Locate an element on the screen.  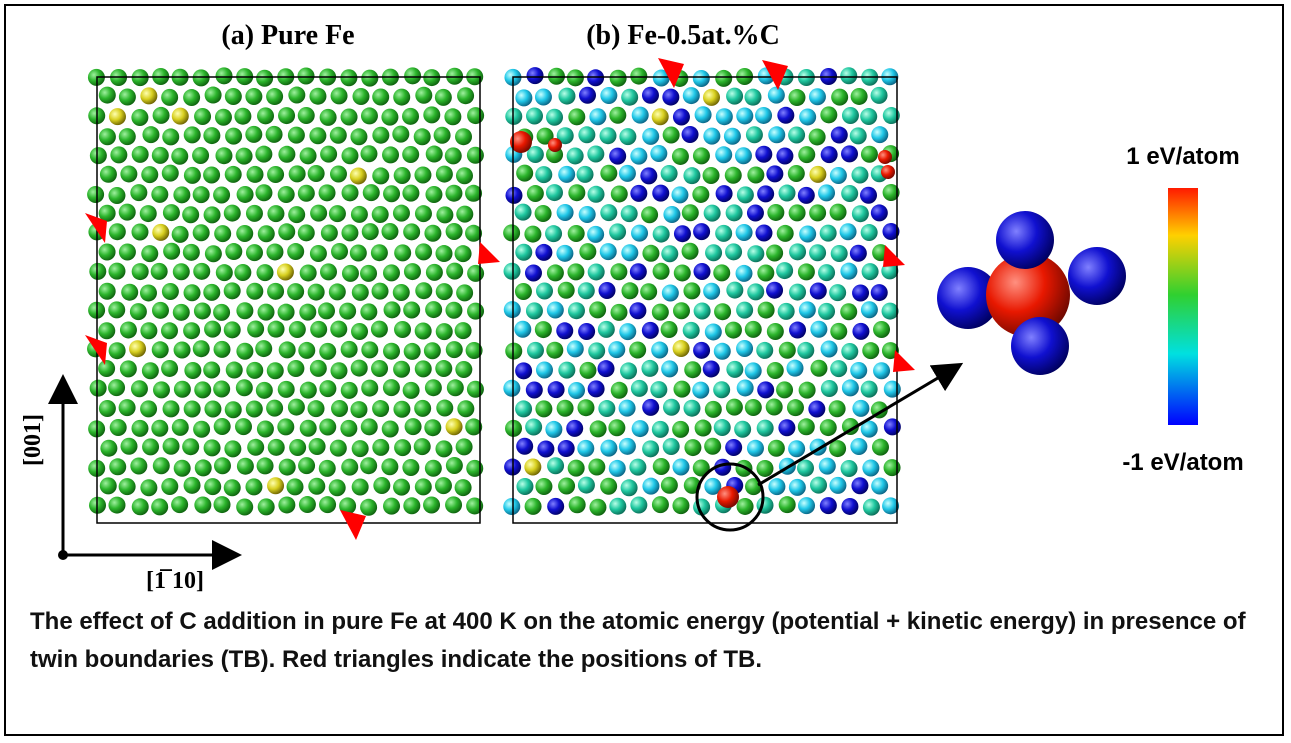
colorbar-max: 1 eV/atom is located at coordinates (1182, 156).